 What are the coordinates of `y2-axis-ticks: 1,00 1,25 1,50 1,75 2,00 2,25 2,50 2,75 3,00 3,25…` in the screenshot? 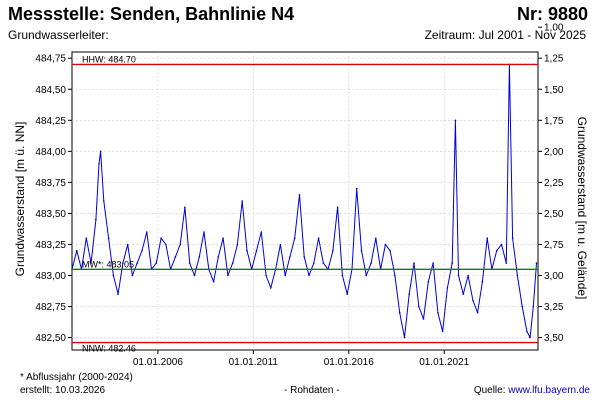 It's located at (551, 183).